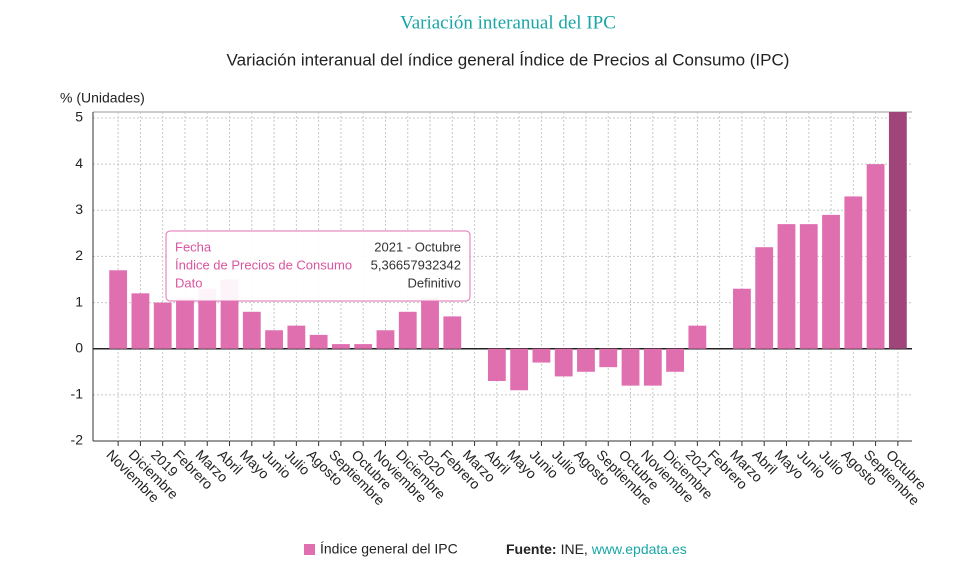 The width and height of the screenshot is (963, 586). What do you see at coordinates (79, 347) in the screenshot?
I see `y-tick-label: 0` at bounding box center [79, 347].